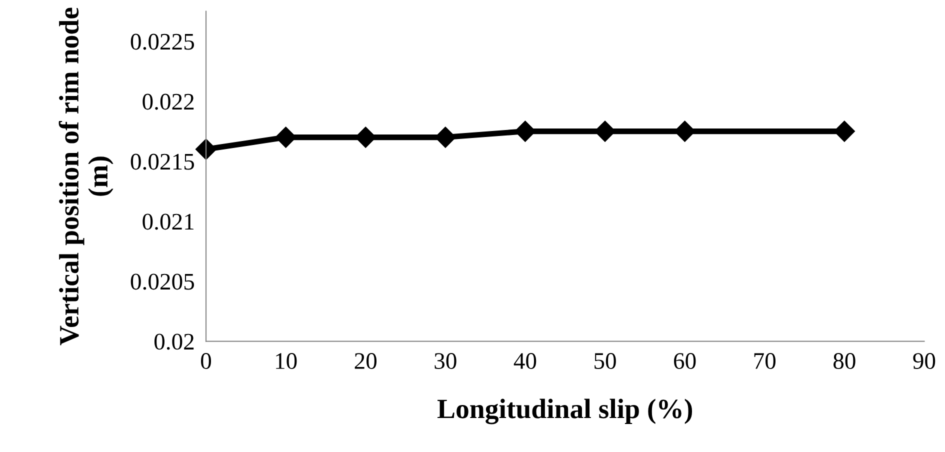 The height and width of the screenshot is (452, 945). I want to click on x-axis-title: Longitudinal slip (%), so click(564, 411).